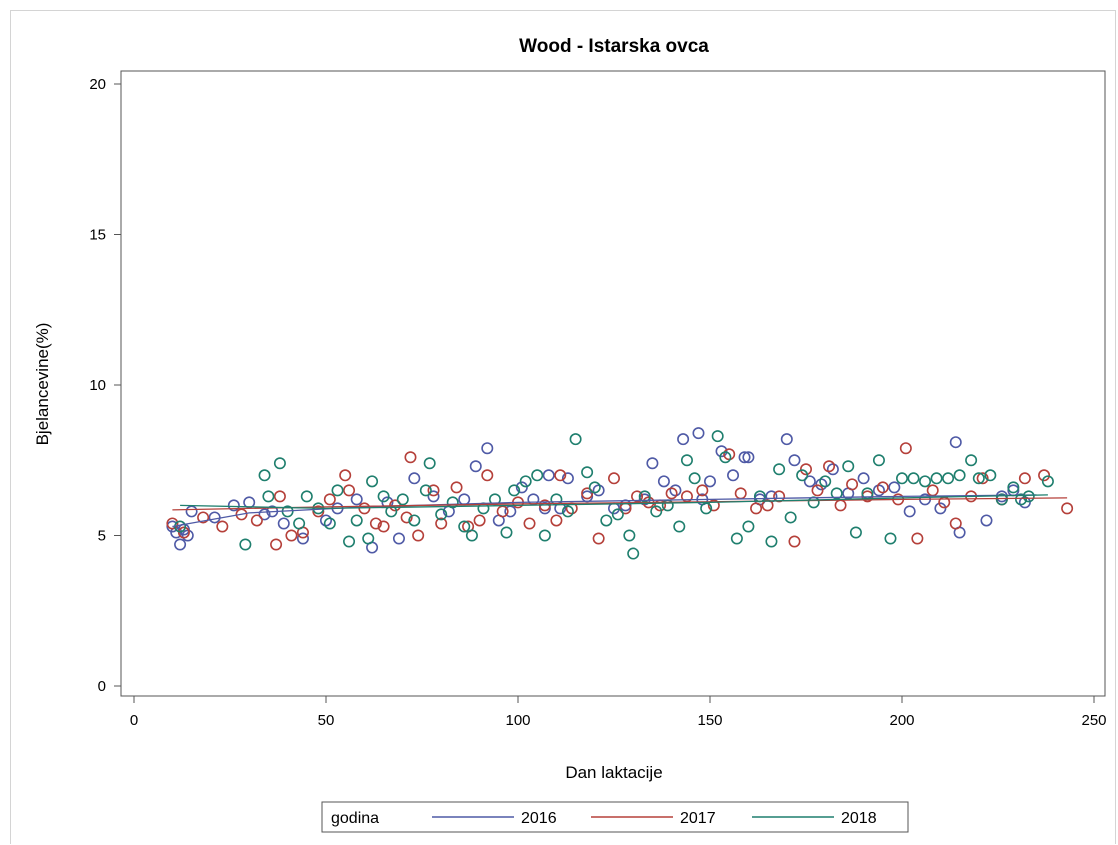 This screenshot has width=1118, height=845. What do you see at coordinates (97, 235) in the screenshot?
I see `y-tick-label: 15` at bounding box center [97, 235].